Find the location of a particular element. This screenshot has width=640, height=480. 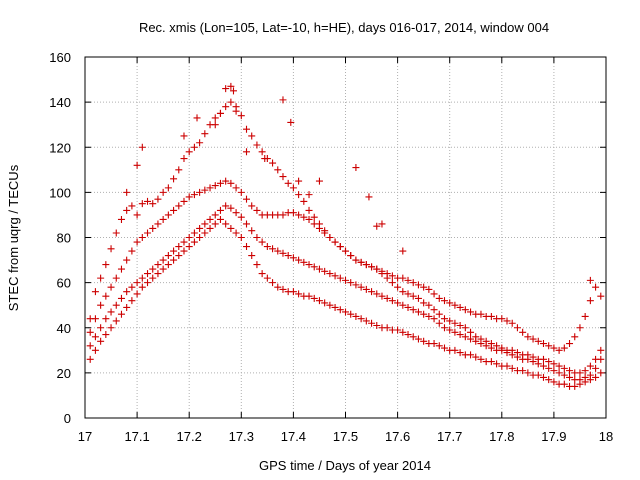

y-tick-label: 60 is located at coordinates (64, 283).